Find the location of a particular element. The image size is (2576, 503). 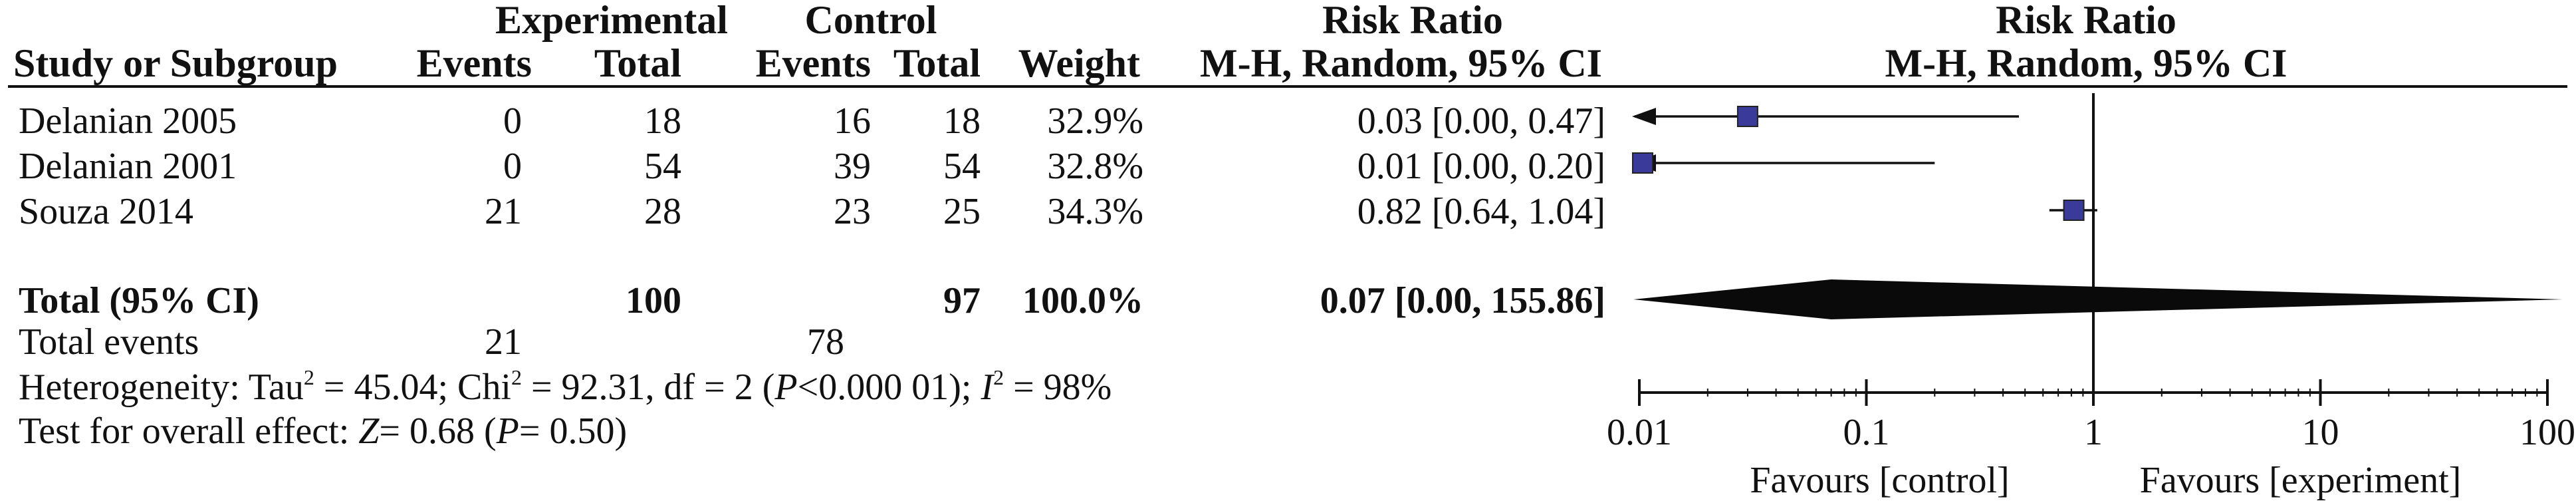

ci-arrow-left is located at coordinates (1644, 117).